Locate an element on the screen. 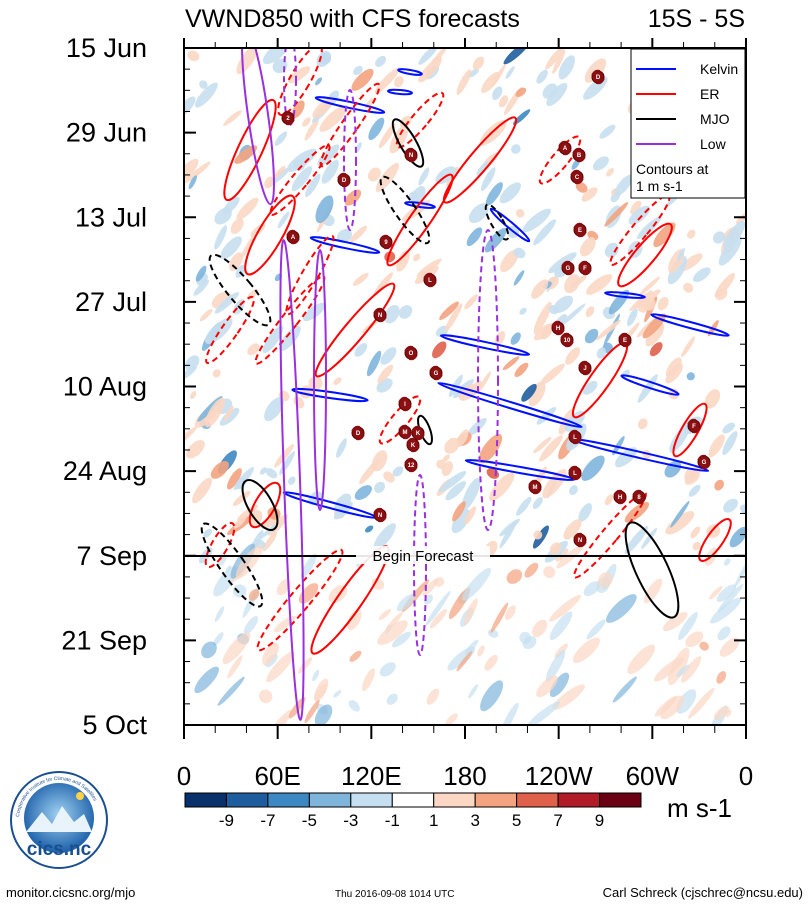 The height and width of the screenshot is (907, 809). x-tick-label: 120W is located at coordinates (559, 776).